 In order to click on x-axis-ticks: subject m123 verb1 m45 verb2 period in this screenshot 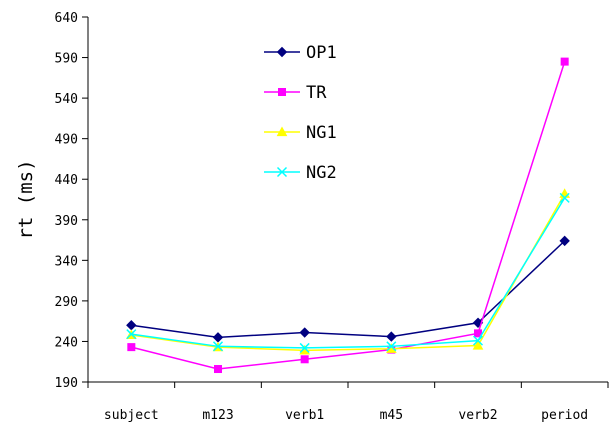, I will do `click(348, 402)`.